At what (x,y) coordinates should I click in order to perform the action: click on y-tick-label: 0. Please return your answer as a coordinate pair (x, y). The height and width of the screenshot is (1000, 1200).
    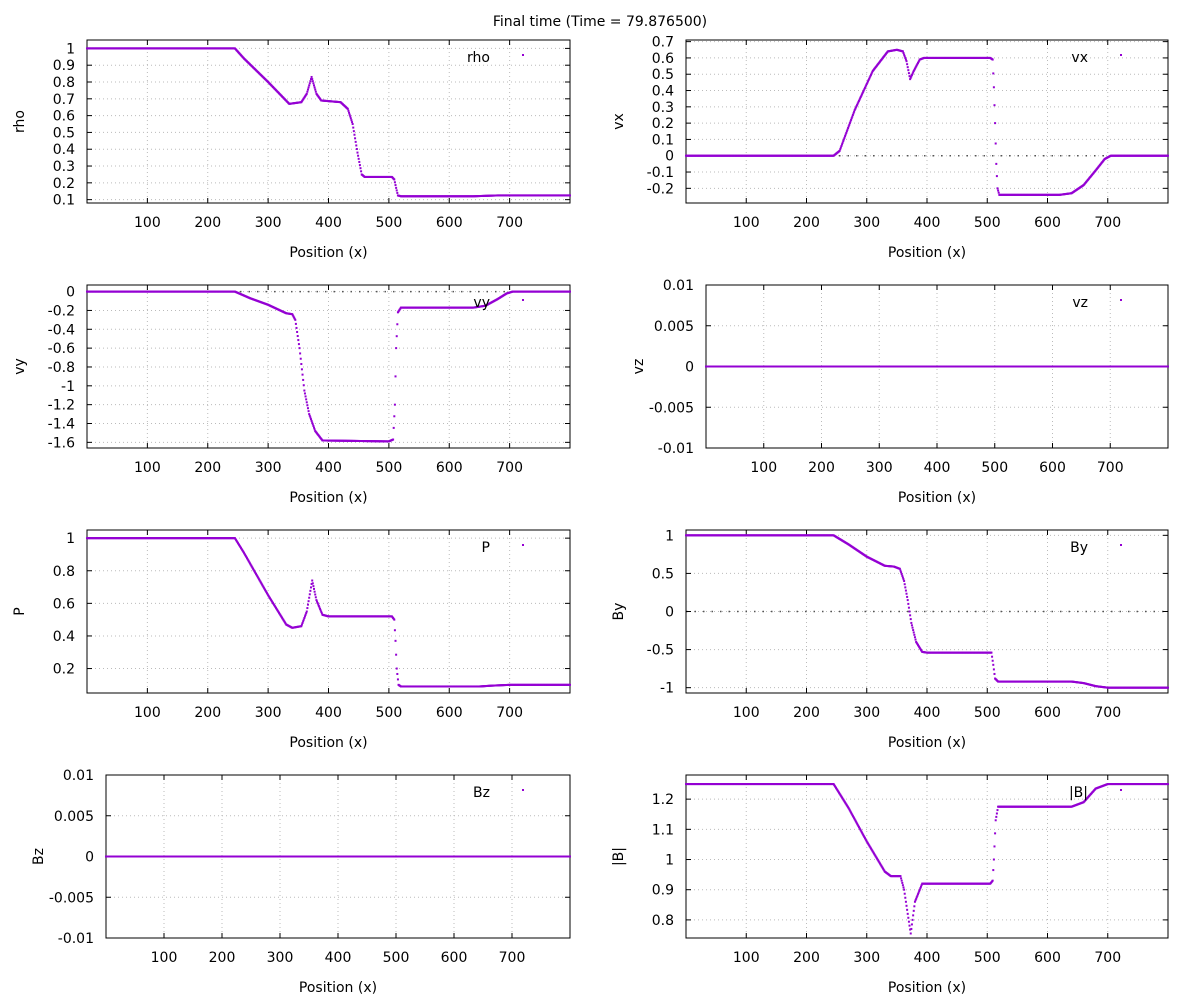
    Looking at the image, I should click on (689, 368).